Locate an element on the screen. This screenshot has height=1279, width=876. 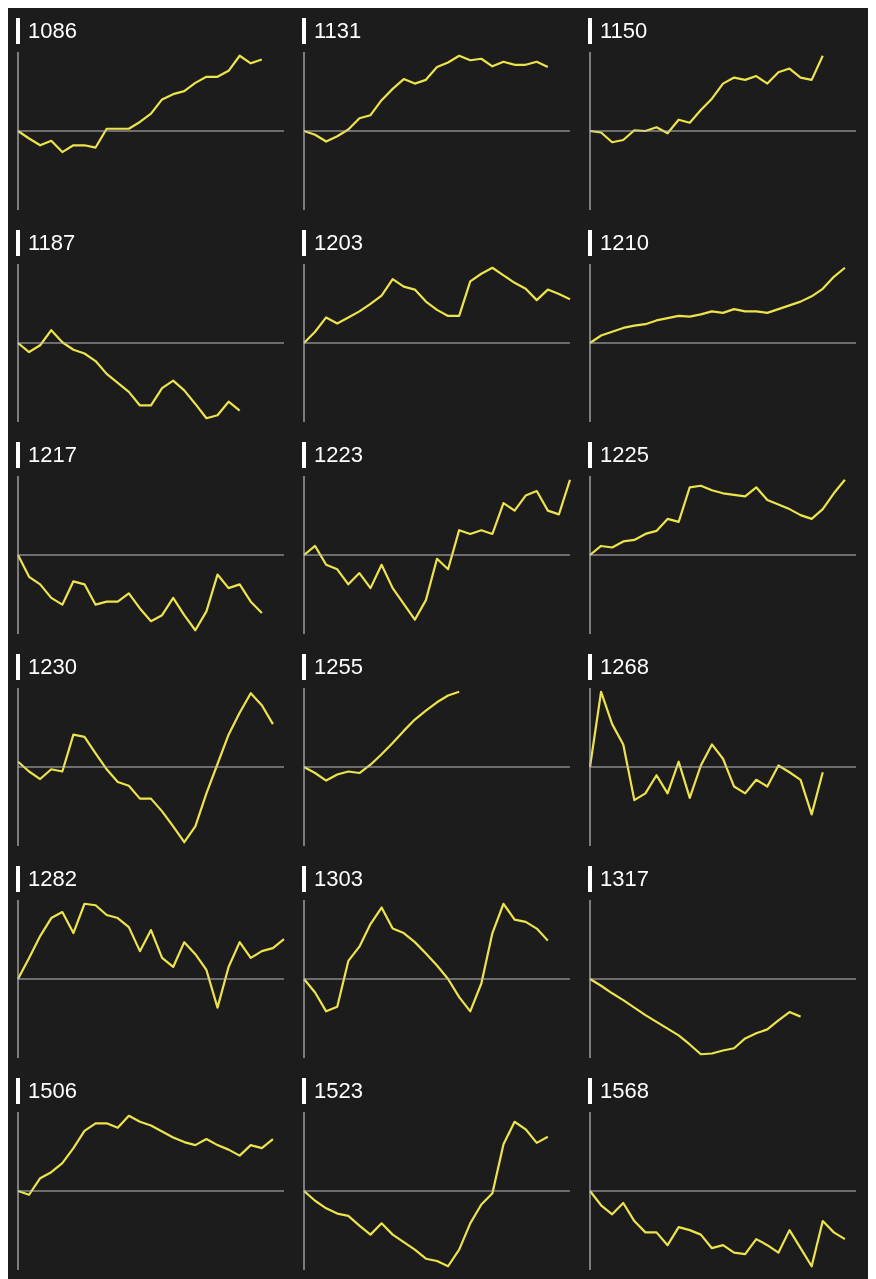
chart-title: 1568 is located at coordinates (624, 1091).